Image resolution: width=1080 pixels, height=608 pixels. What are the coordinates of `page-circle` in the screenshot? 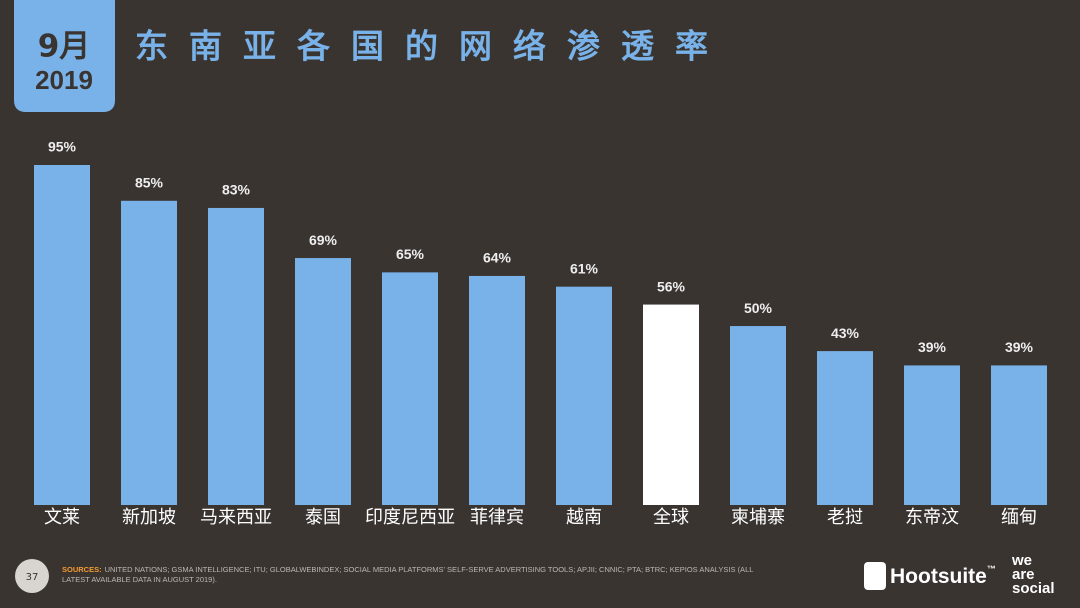 It's located at (32, 576).